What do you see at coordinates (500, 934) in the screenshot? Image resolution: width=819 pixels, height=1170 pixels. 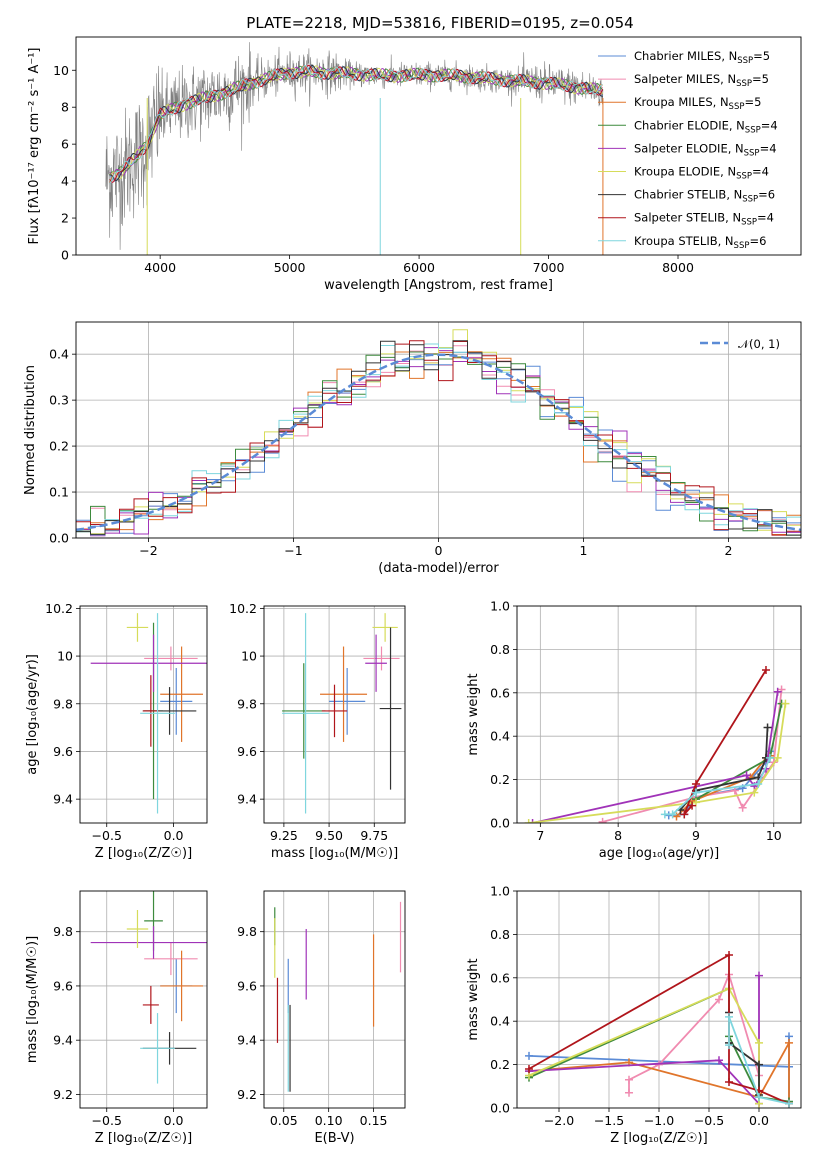 I see `y-tick-label: 0.8` at bounding box center [500, 934].